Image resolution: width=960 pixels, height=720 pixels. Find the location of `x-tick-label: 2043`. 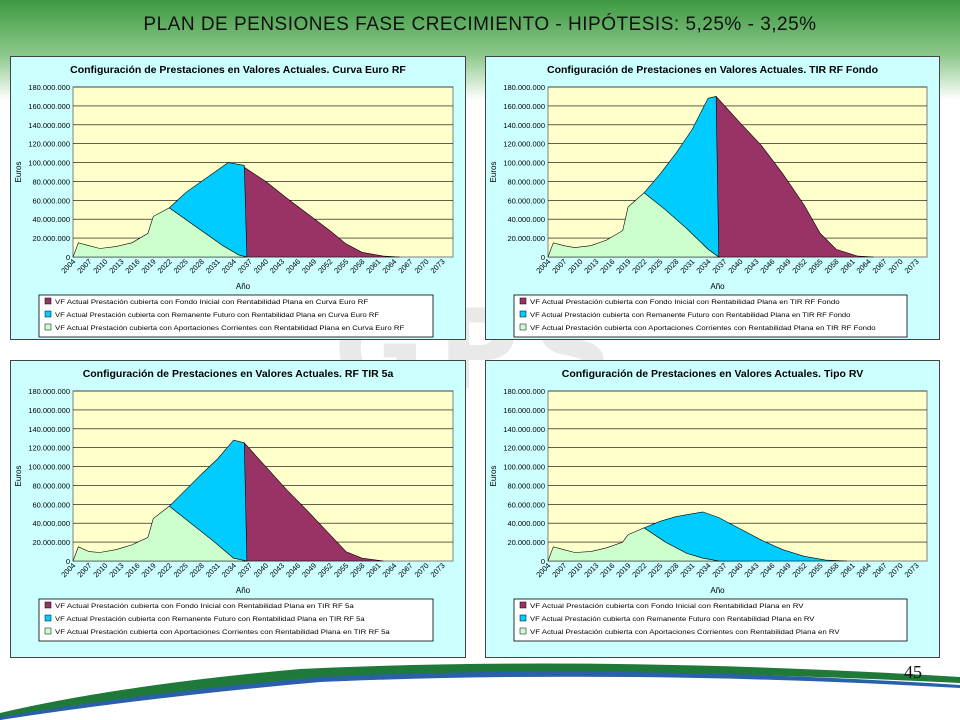

x-tick-label: 2043 is located at coordinates (277, 570).